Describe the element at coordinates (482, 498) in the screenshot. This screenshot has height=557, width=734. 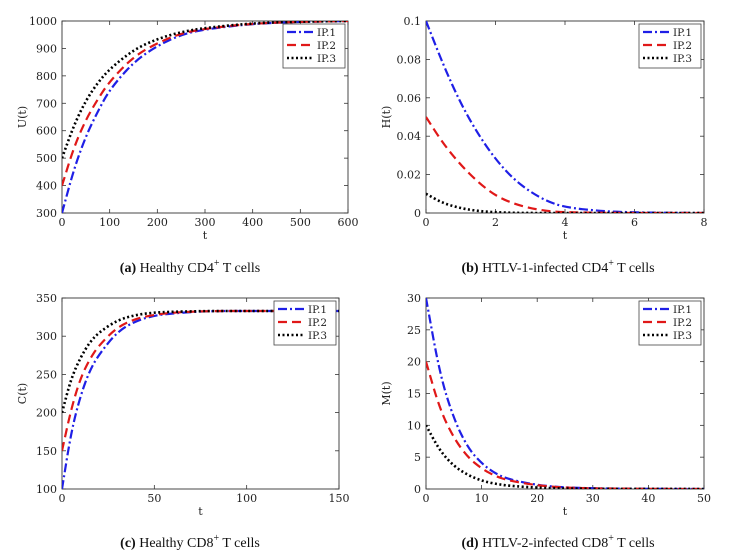
I see `x-tick-label: 10` at that location.